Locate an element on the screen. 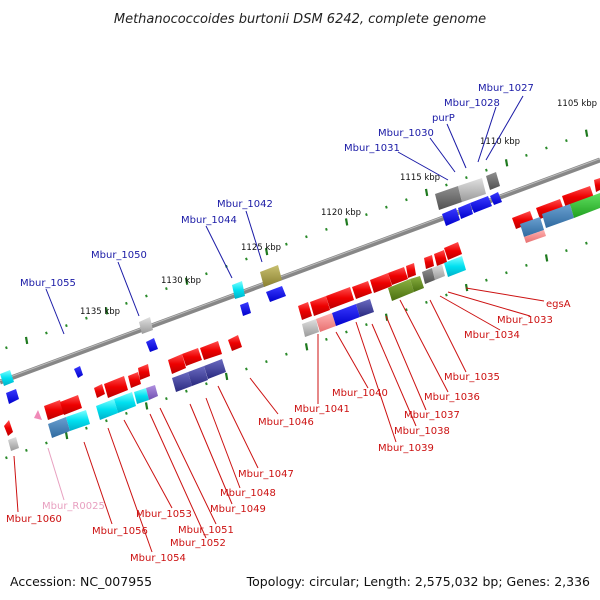 The height and width of the screenshot is (600, 600). gene-label: Mbur_1053 is located at coordinates (164, 514).